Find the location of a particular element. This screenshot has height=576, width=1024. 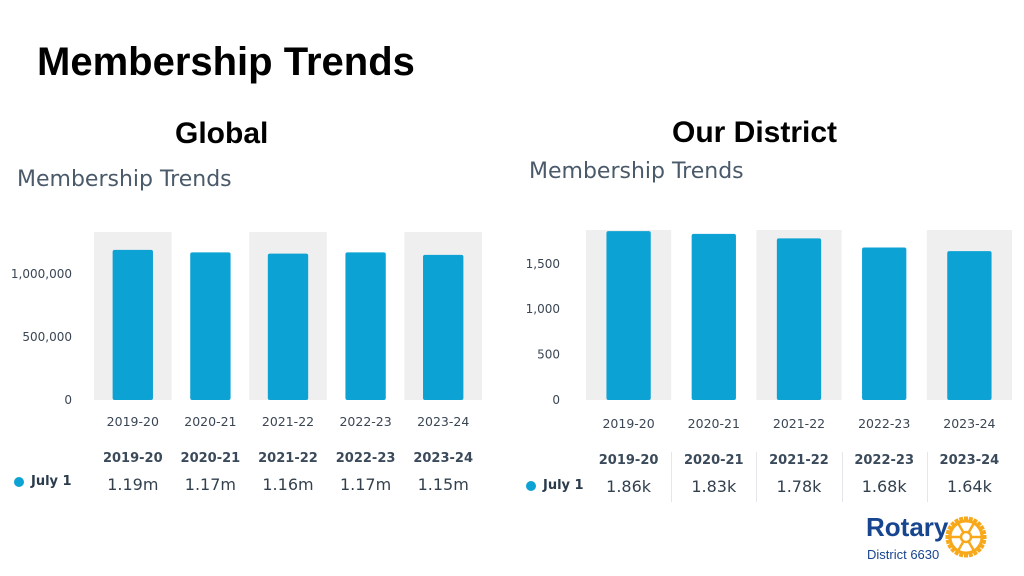

global-y-tick-label: 1,000,000 is located at coordinates (41, 274).